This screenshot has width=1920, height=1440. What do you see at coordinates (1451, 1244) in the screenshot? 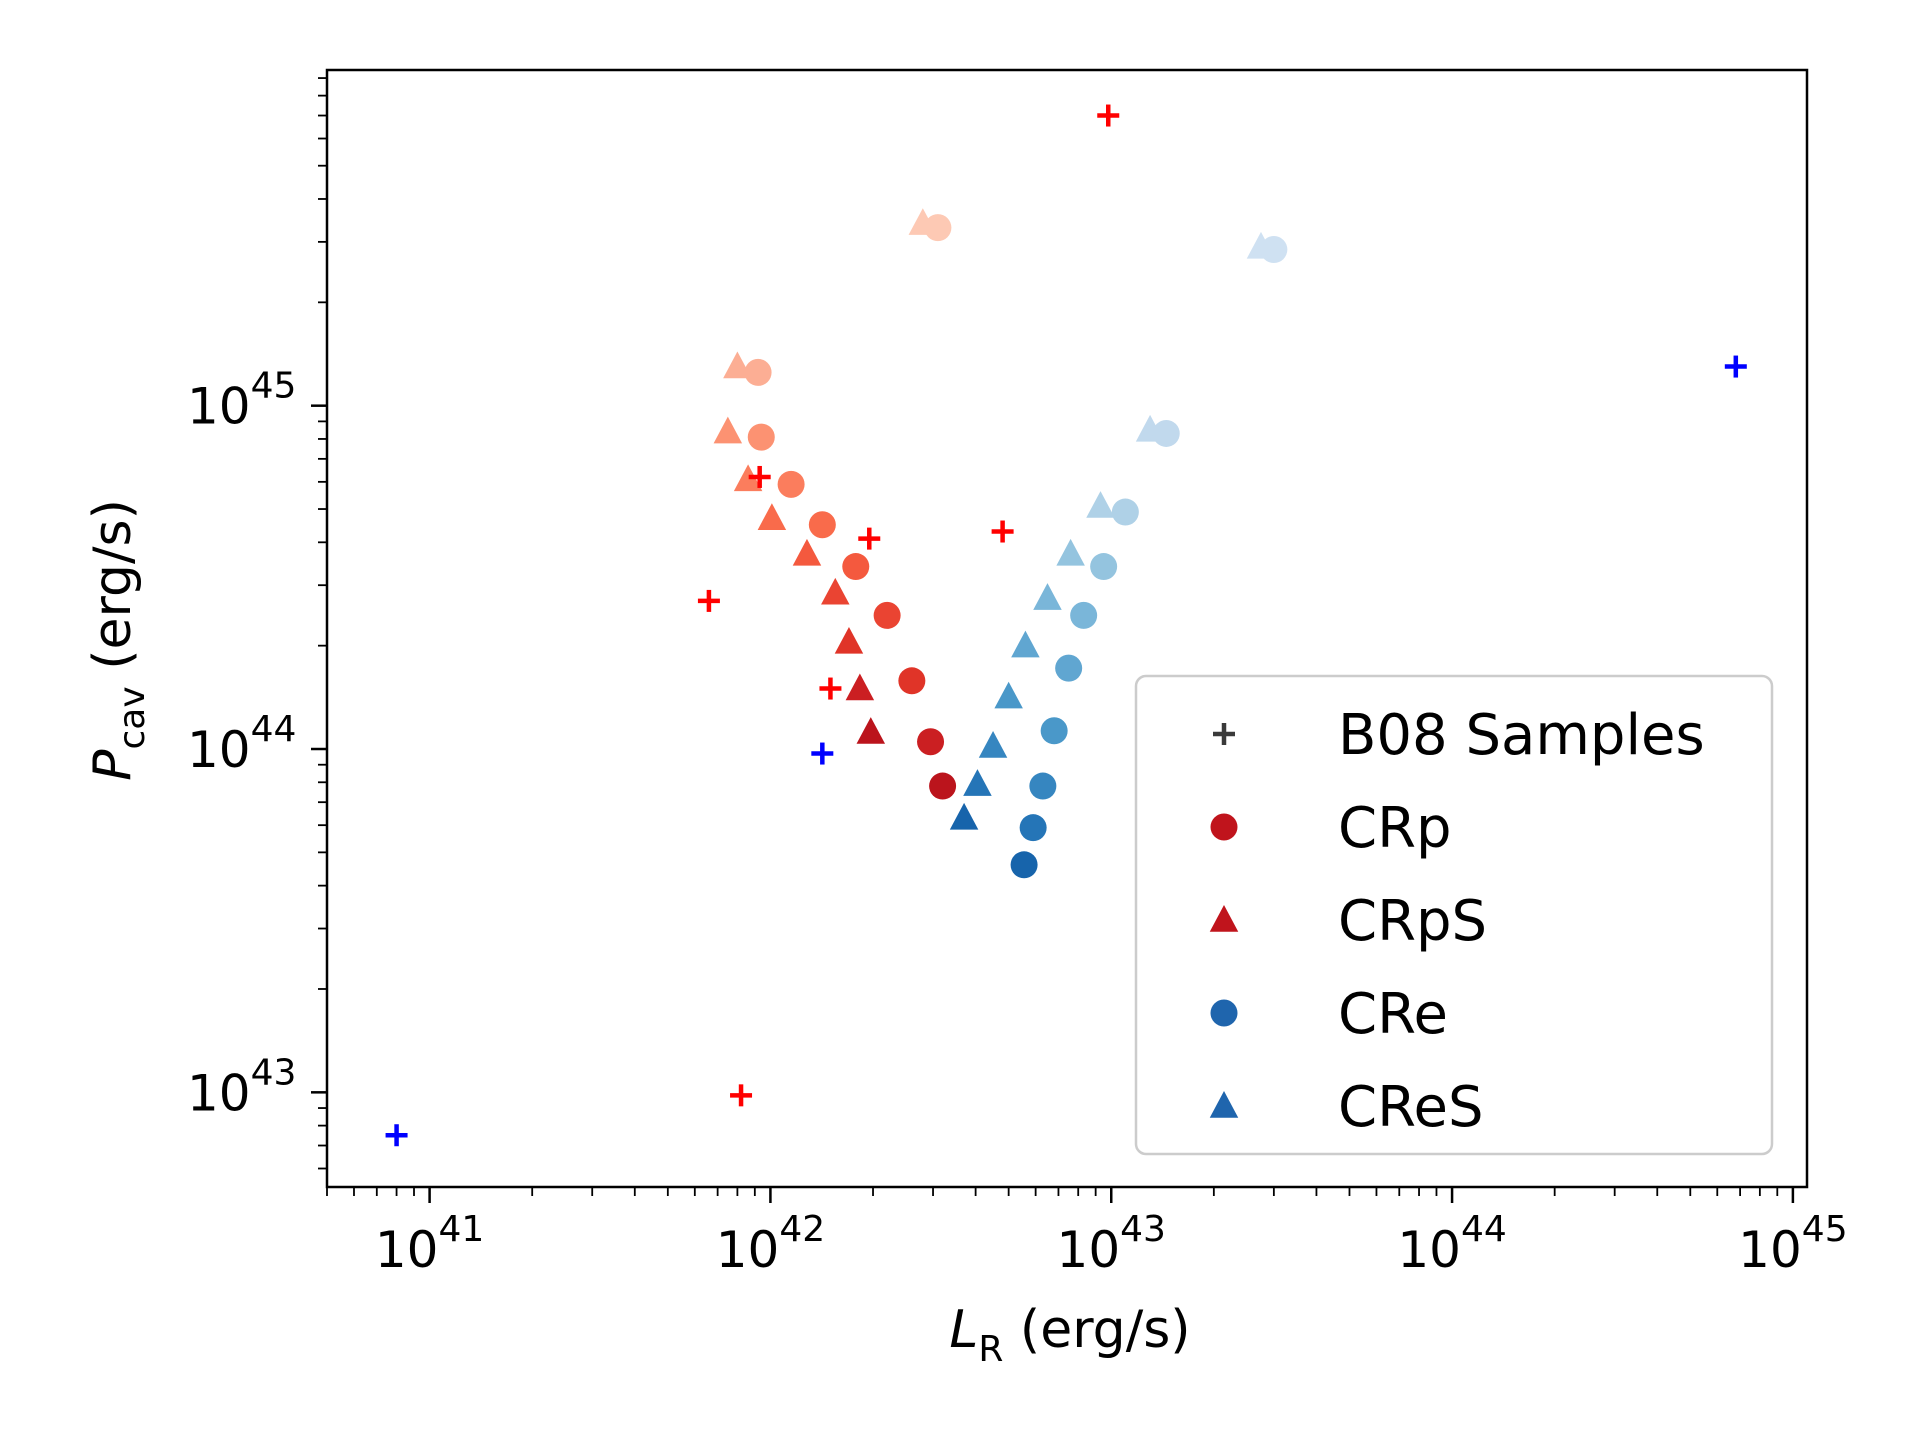
I see `x-tick-label: 1044` at bounding box center [1451, 1244].